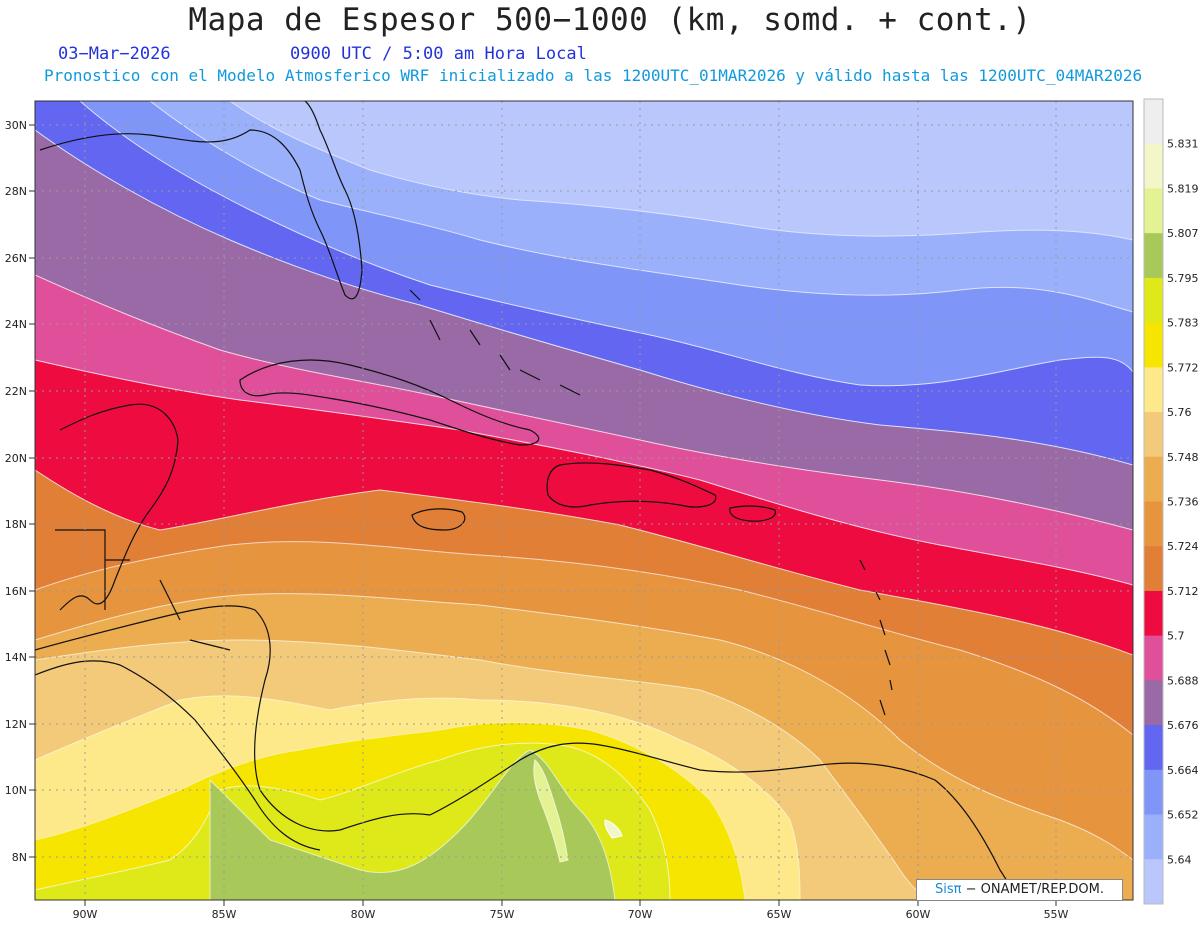 The width and height of the screenshot is (1200, 927). I want to click on lat-label: 24N, so click(16, 324).